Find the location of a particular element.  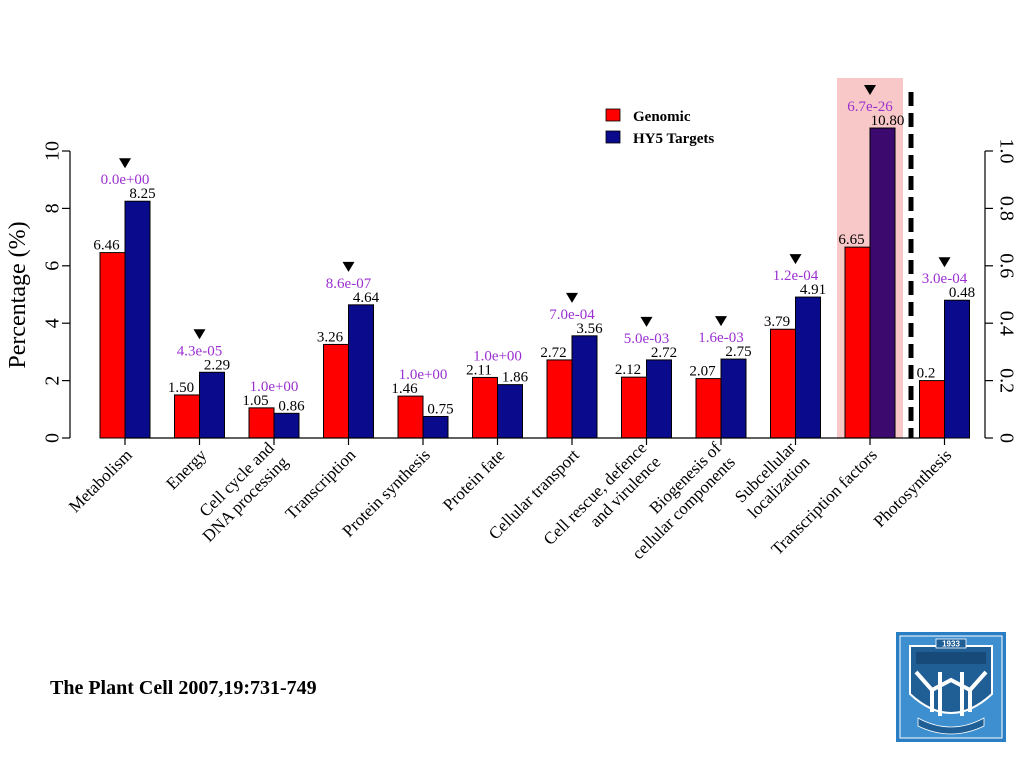

data-label-genomic: 3.79 is located at coordinates (777, 322).